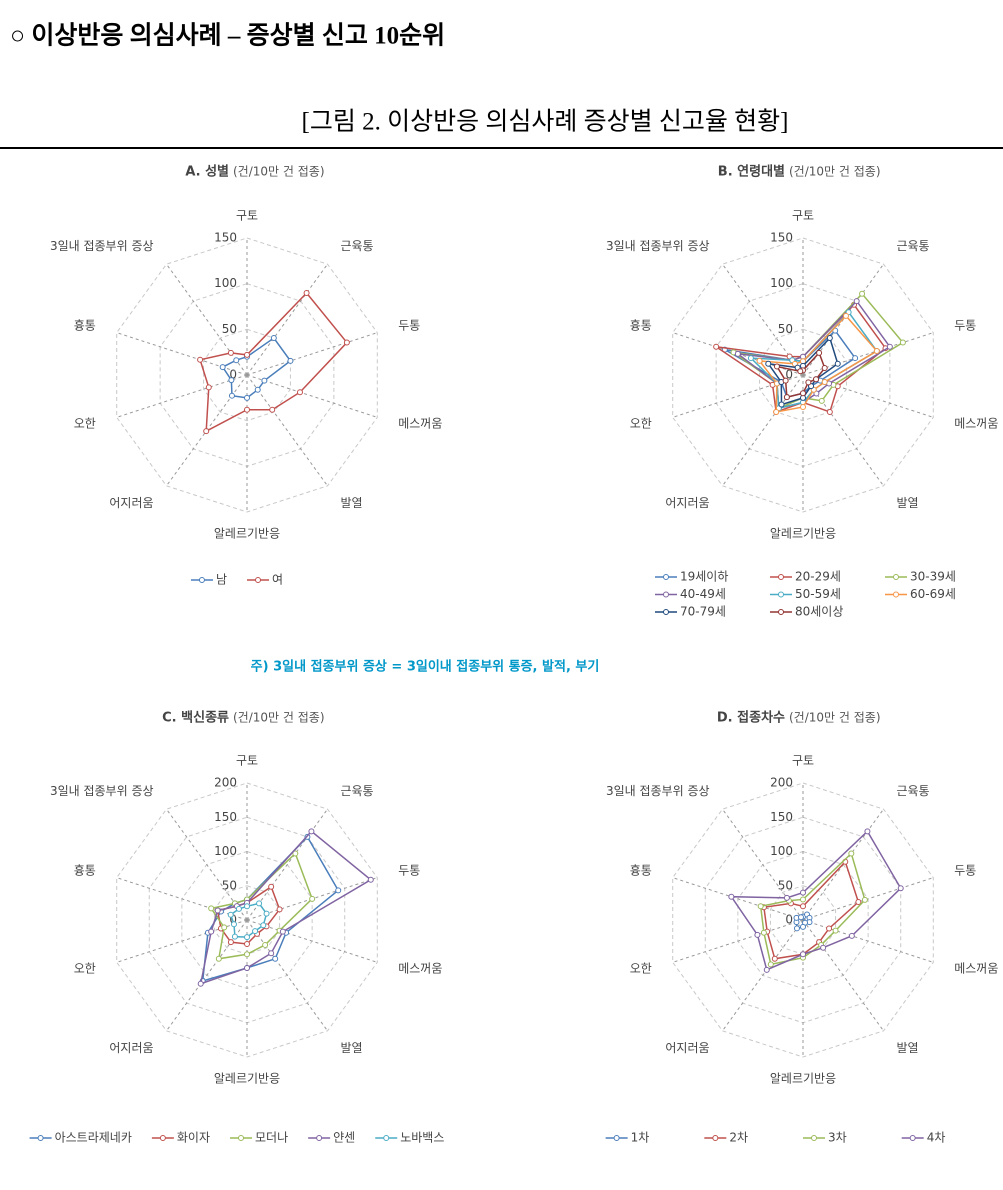 The height and width of the screenshot is (1190, 1003). Describe the element at coordinates (936, 1138) in the screenshot. I see `legend-label: 4차` at that location.